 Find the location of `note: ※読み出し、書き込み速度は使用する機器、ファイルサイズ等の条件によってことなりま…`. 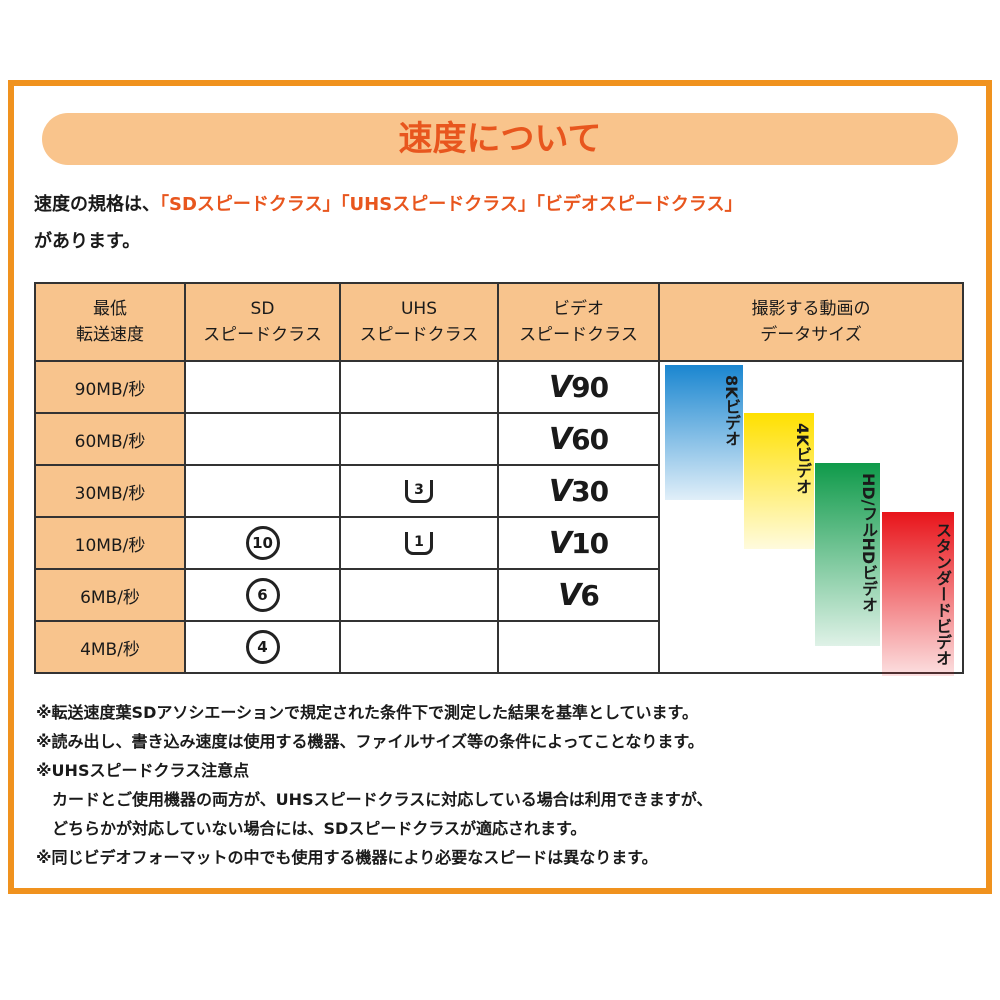

note: ※読み出し、書き込み速度は使用する機器、ファイルサイズ等の条件によってことなりま… is located at coordinates (370, 741).